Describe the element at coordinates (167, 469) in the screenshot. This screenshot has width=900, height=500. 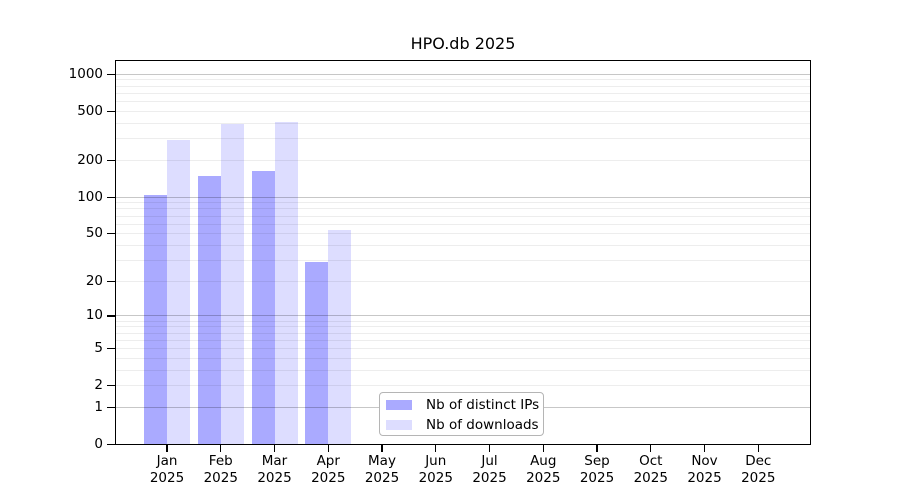
I see `x-tick-label-jan: Jan 2025` at that location.